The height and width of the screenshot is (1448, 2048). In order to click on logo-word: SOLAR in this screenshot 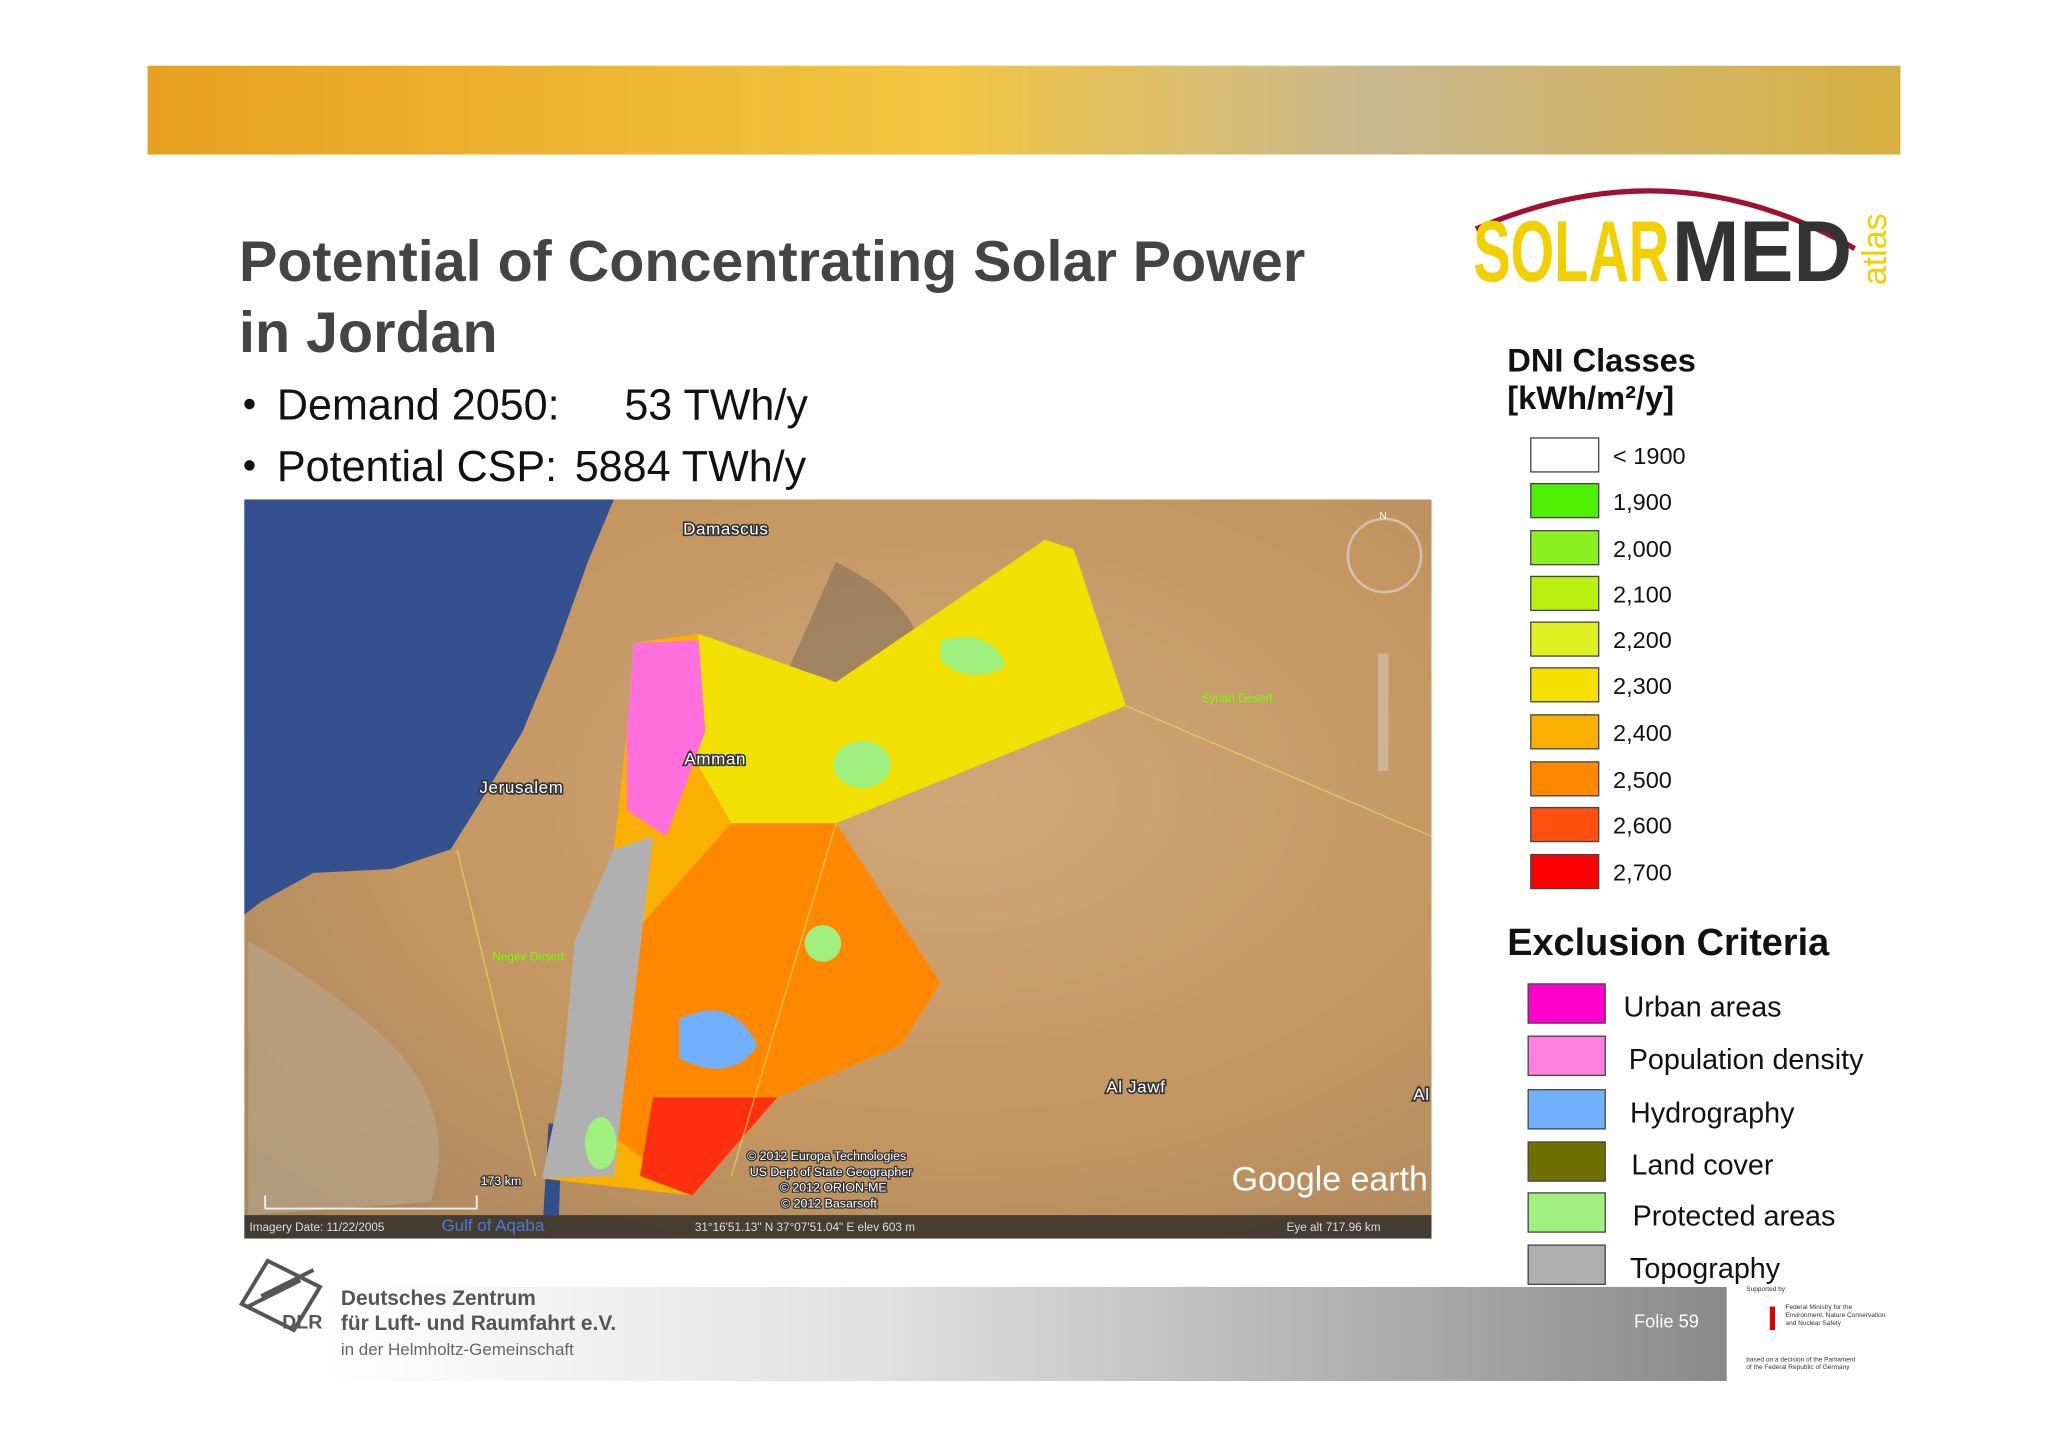, I will do `click(1571, 252)`.